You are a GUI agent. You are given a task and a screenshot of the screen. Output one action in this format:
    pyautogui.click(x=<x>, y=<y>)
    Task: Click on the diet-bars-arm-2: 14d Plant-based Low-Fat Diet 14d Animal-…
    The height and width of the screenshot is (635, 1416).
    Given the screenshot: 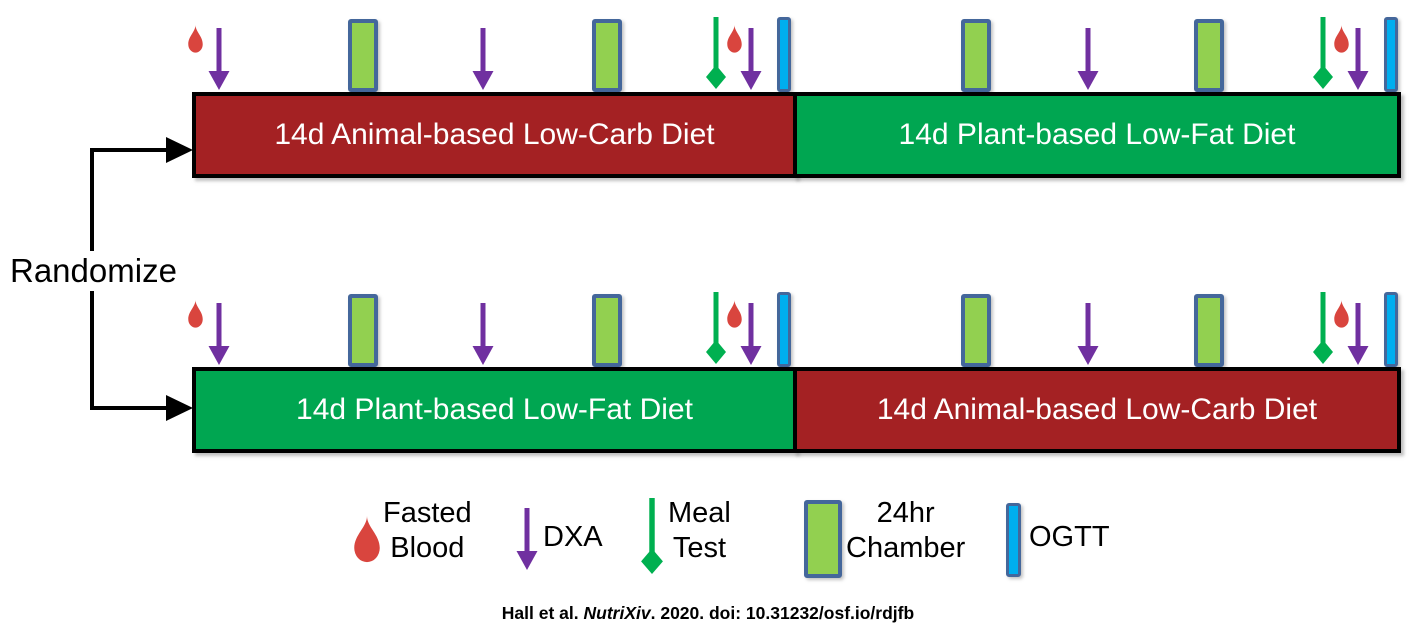 What is the action you would take?
    pyautogui.click(x=796, y=410)
    